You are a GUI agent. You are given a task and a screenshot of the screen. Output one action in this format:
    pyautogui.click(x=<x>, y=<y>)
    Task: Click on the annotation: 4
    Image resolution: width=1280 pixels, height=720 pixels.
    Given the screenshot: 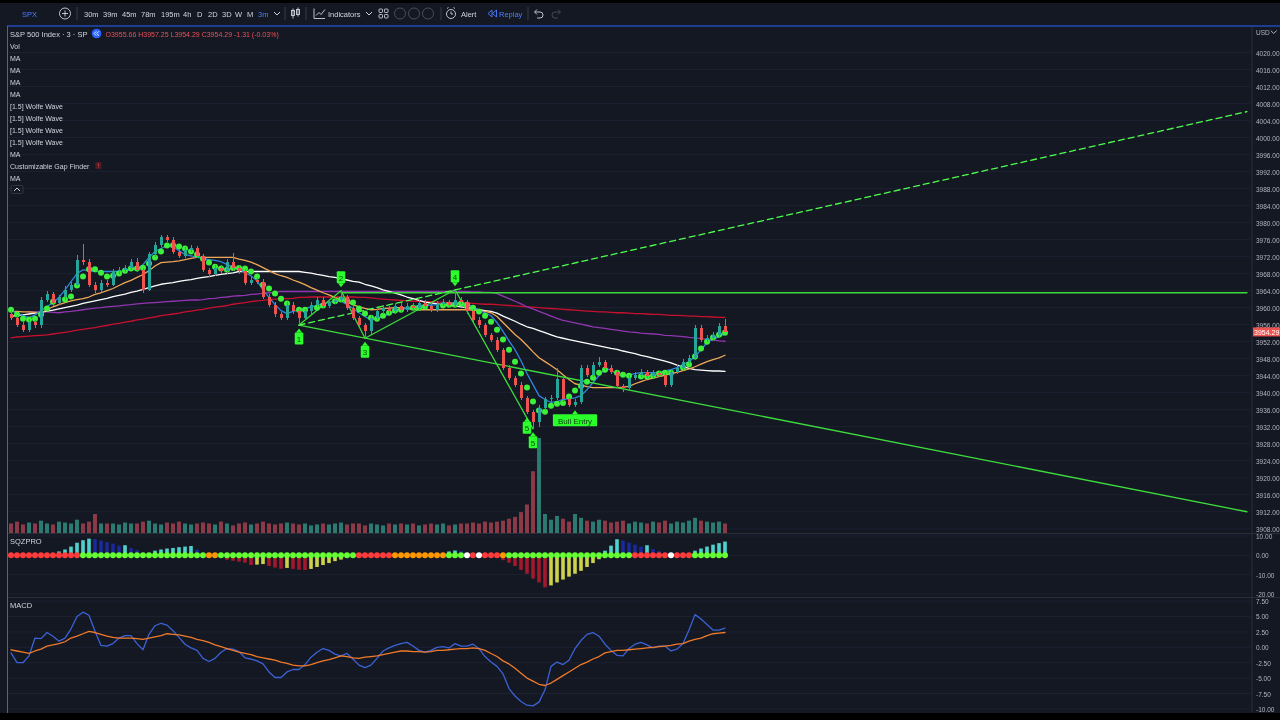 What is the action you would take?
    pyautogui.click(x=455, y=277)
    